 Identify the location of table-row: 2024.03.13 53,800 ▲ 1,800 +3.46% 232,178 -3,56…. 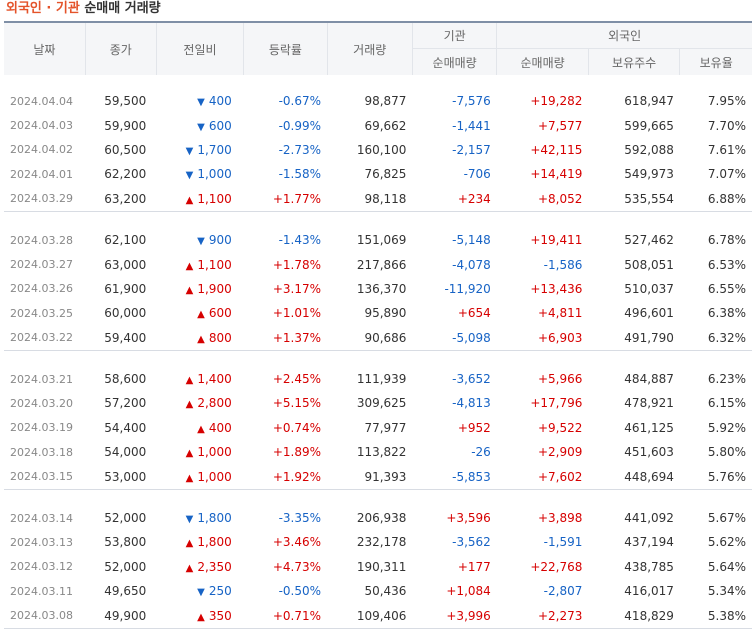
(378, 542).